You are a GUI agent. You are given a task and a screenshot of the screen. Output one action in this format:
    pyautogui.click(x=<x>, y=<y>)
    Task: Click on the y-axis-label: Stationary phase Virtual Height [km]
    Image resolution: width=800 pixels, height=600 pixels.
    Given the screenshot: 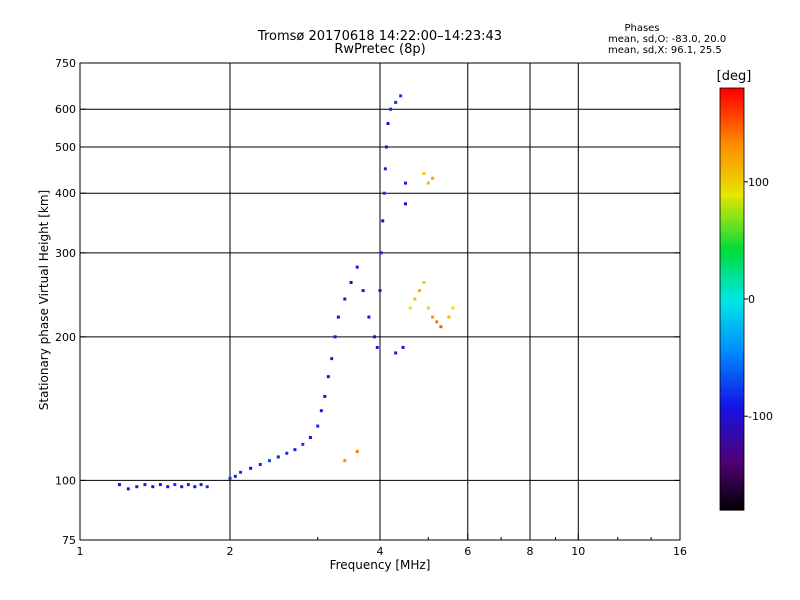 What is the action you would take?
    pyautogui.click(x=44, y=300)
    